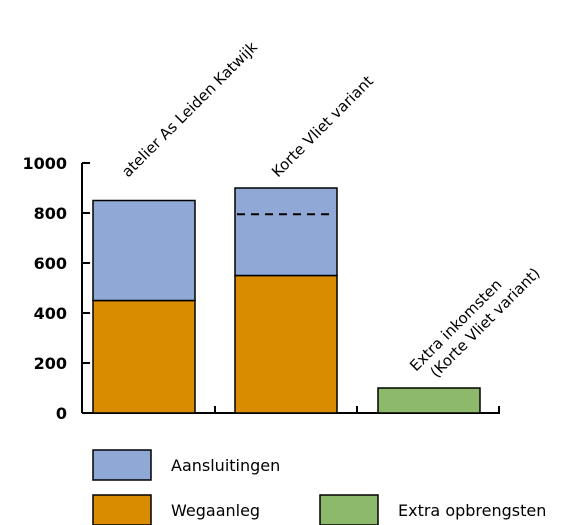 Image resolution: width=579 pixels, height=525 pixels. What do you see at coordinates (429, 400) in the screenshot?
I see `bar-extra-opbrengsten` at bounding box center [429, 400].